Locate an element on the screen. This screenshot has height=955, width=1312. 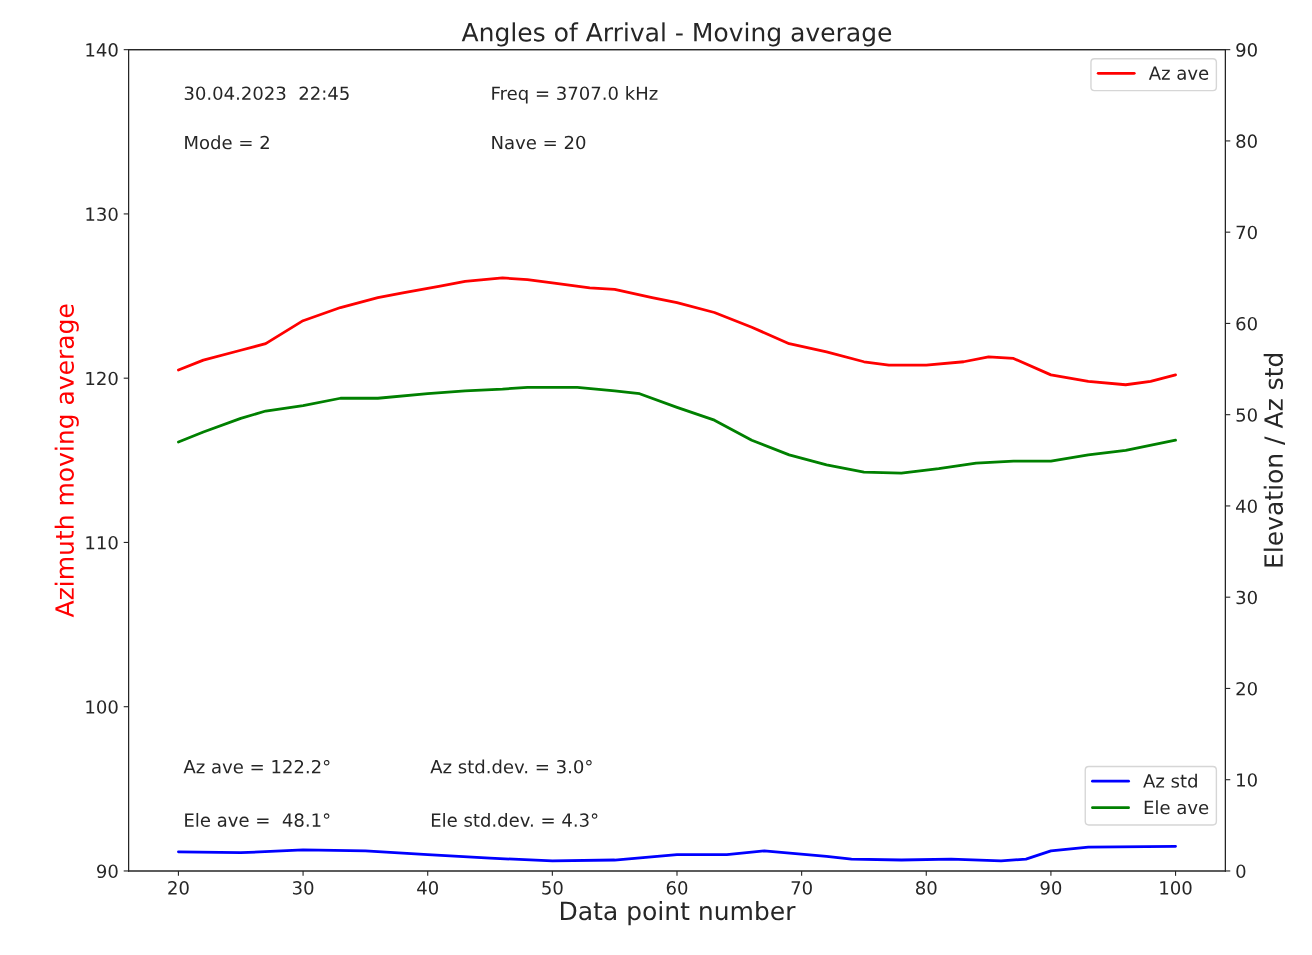
y2-tick-label: 80 is located at coordinates (1246, 141).